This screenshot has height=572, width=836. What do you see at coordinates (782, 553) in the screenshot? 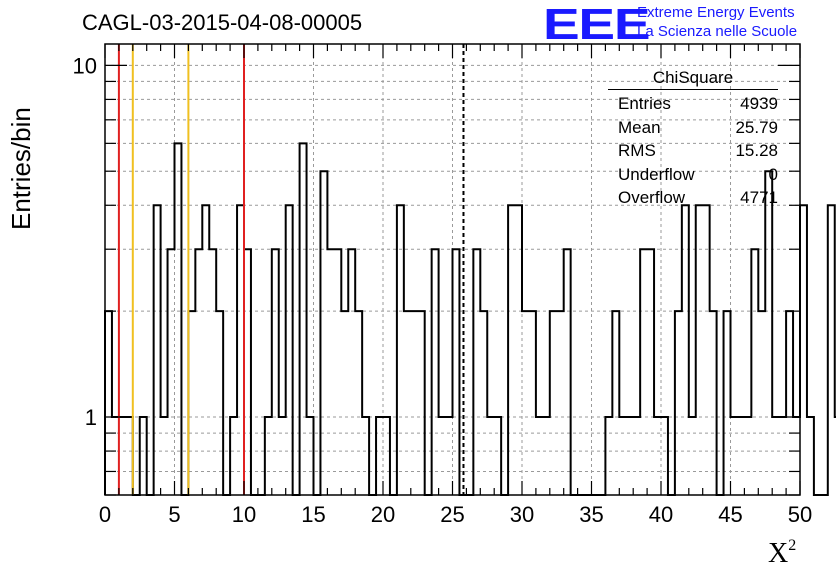
I see `x-axis-label: X2` at bounding box center [782, 553].